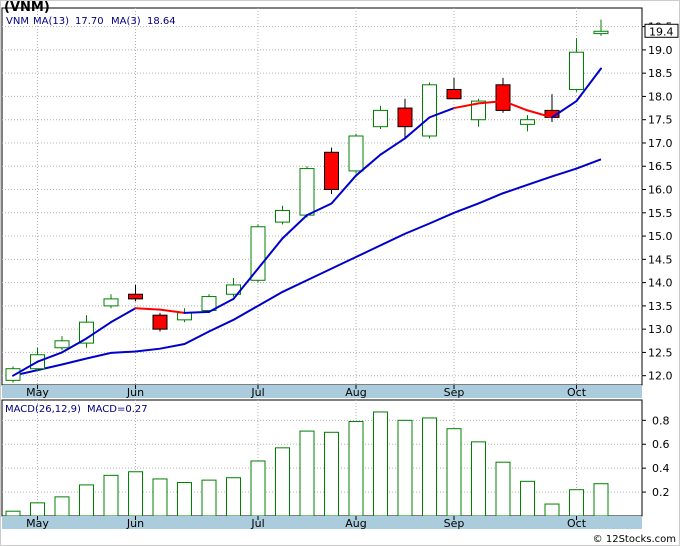 The height and width of the screenshot is (546, 680). I want to click on price-x-tick-label: Sep, so click(454, 392).